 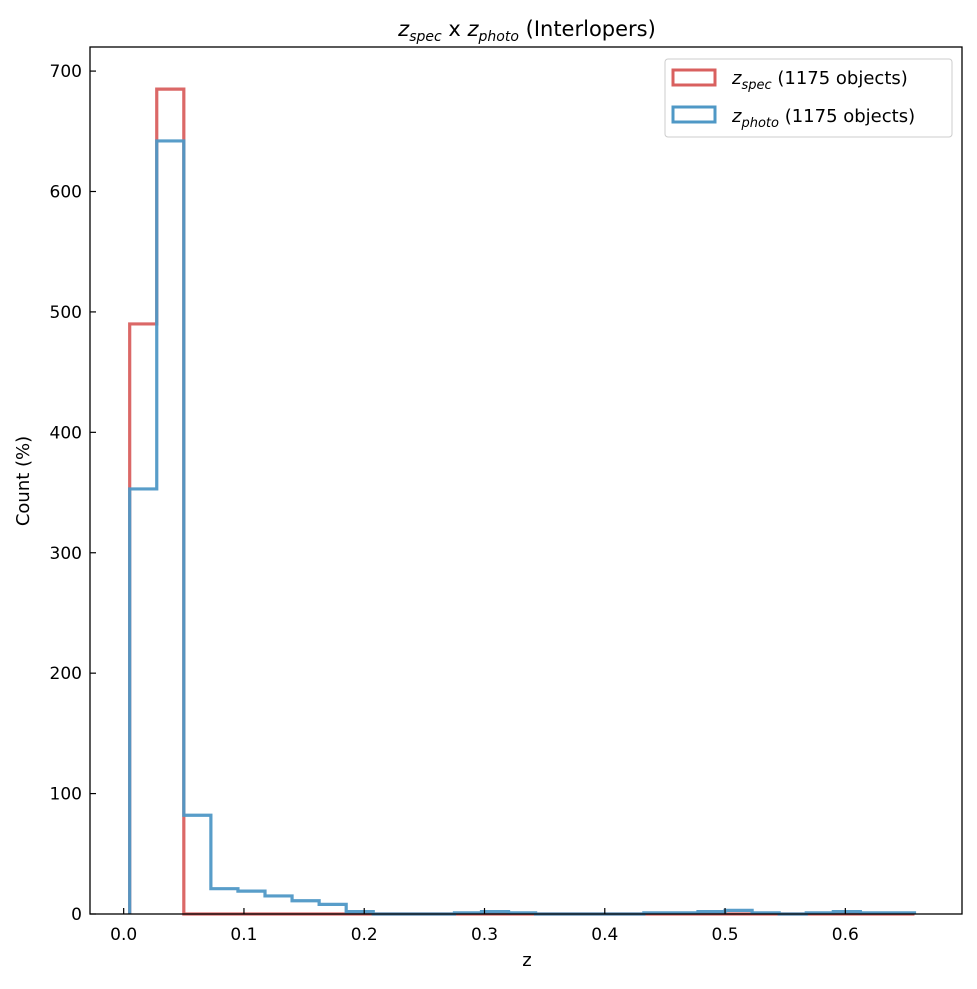 What do you see at coordinates (66, 554) in the screenshot?
I see `y-tick-label: 300` at bounding box center [66, 554].